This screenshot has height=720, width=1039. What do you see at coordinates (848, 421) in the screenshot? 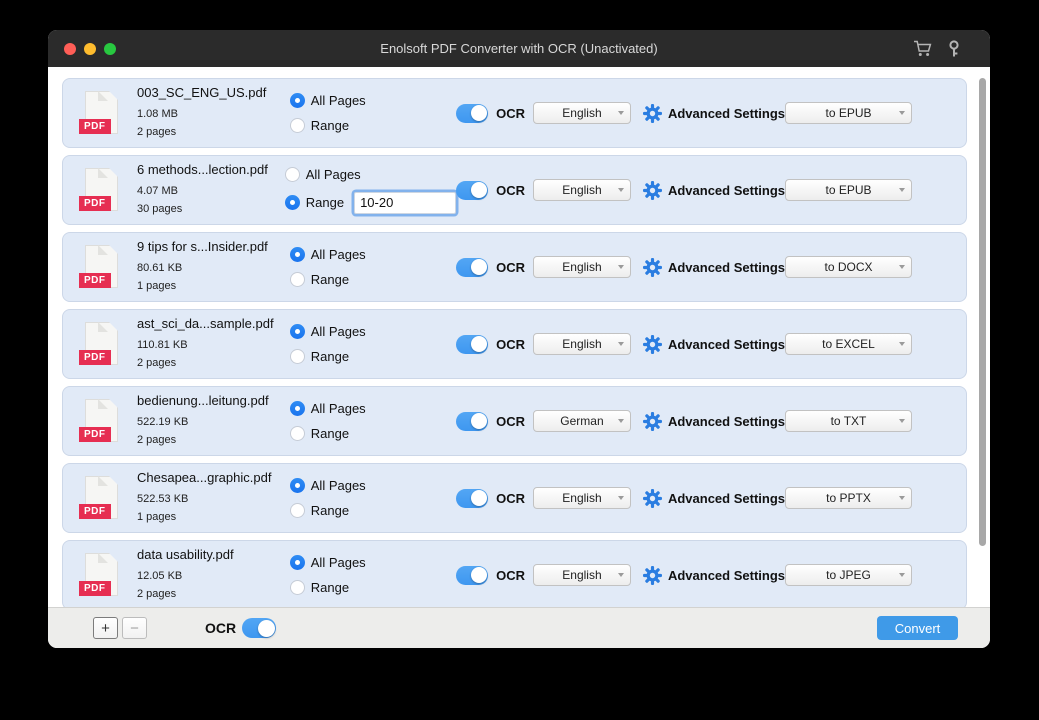
I see `format-select: to TXT` at bounding box center [848, 421].